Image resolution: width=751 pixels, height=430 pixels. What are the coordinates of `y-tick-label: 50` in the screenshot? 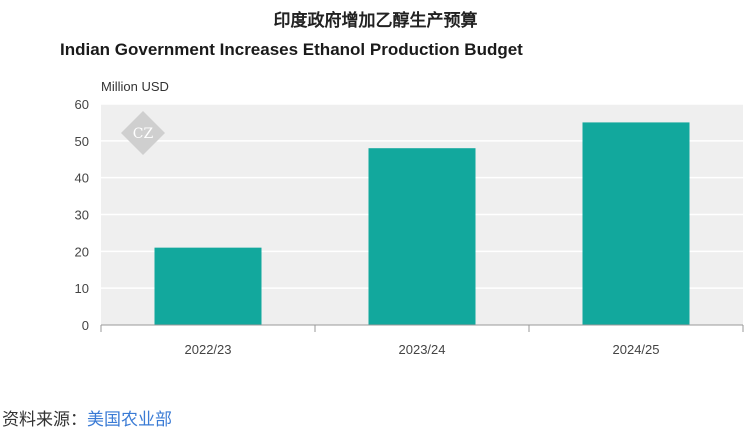 It's located at (82, 141).